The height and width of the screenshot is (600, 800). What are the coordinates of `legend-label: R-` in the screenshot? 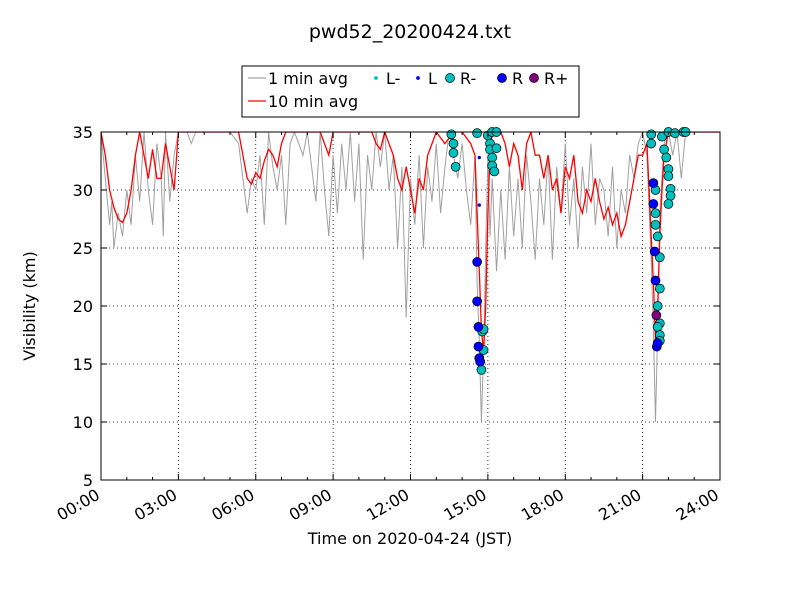 It's located at (468, 78).